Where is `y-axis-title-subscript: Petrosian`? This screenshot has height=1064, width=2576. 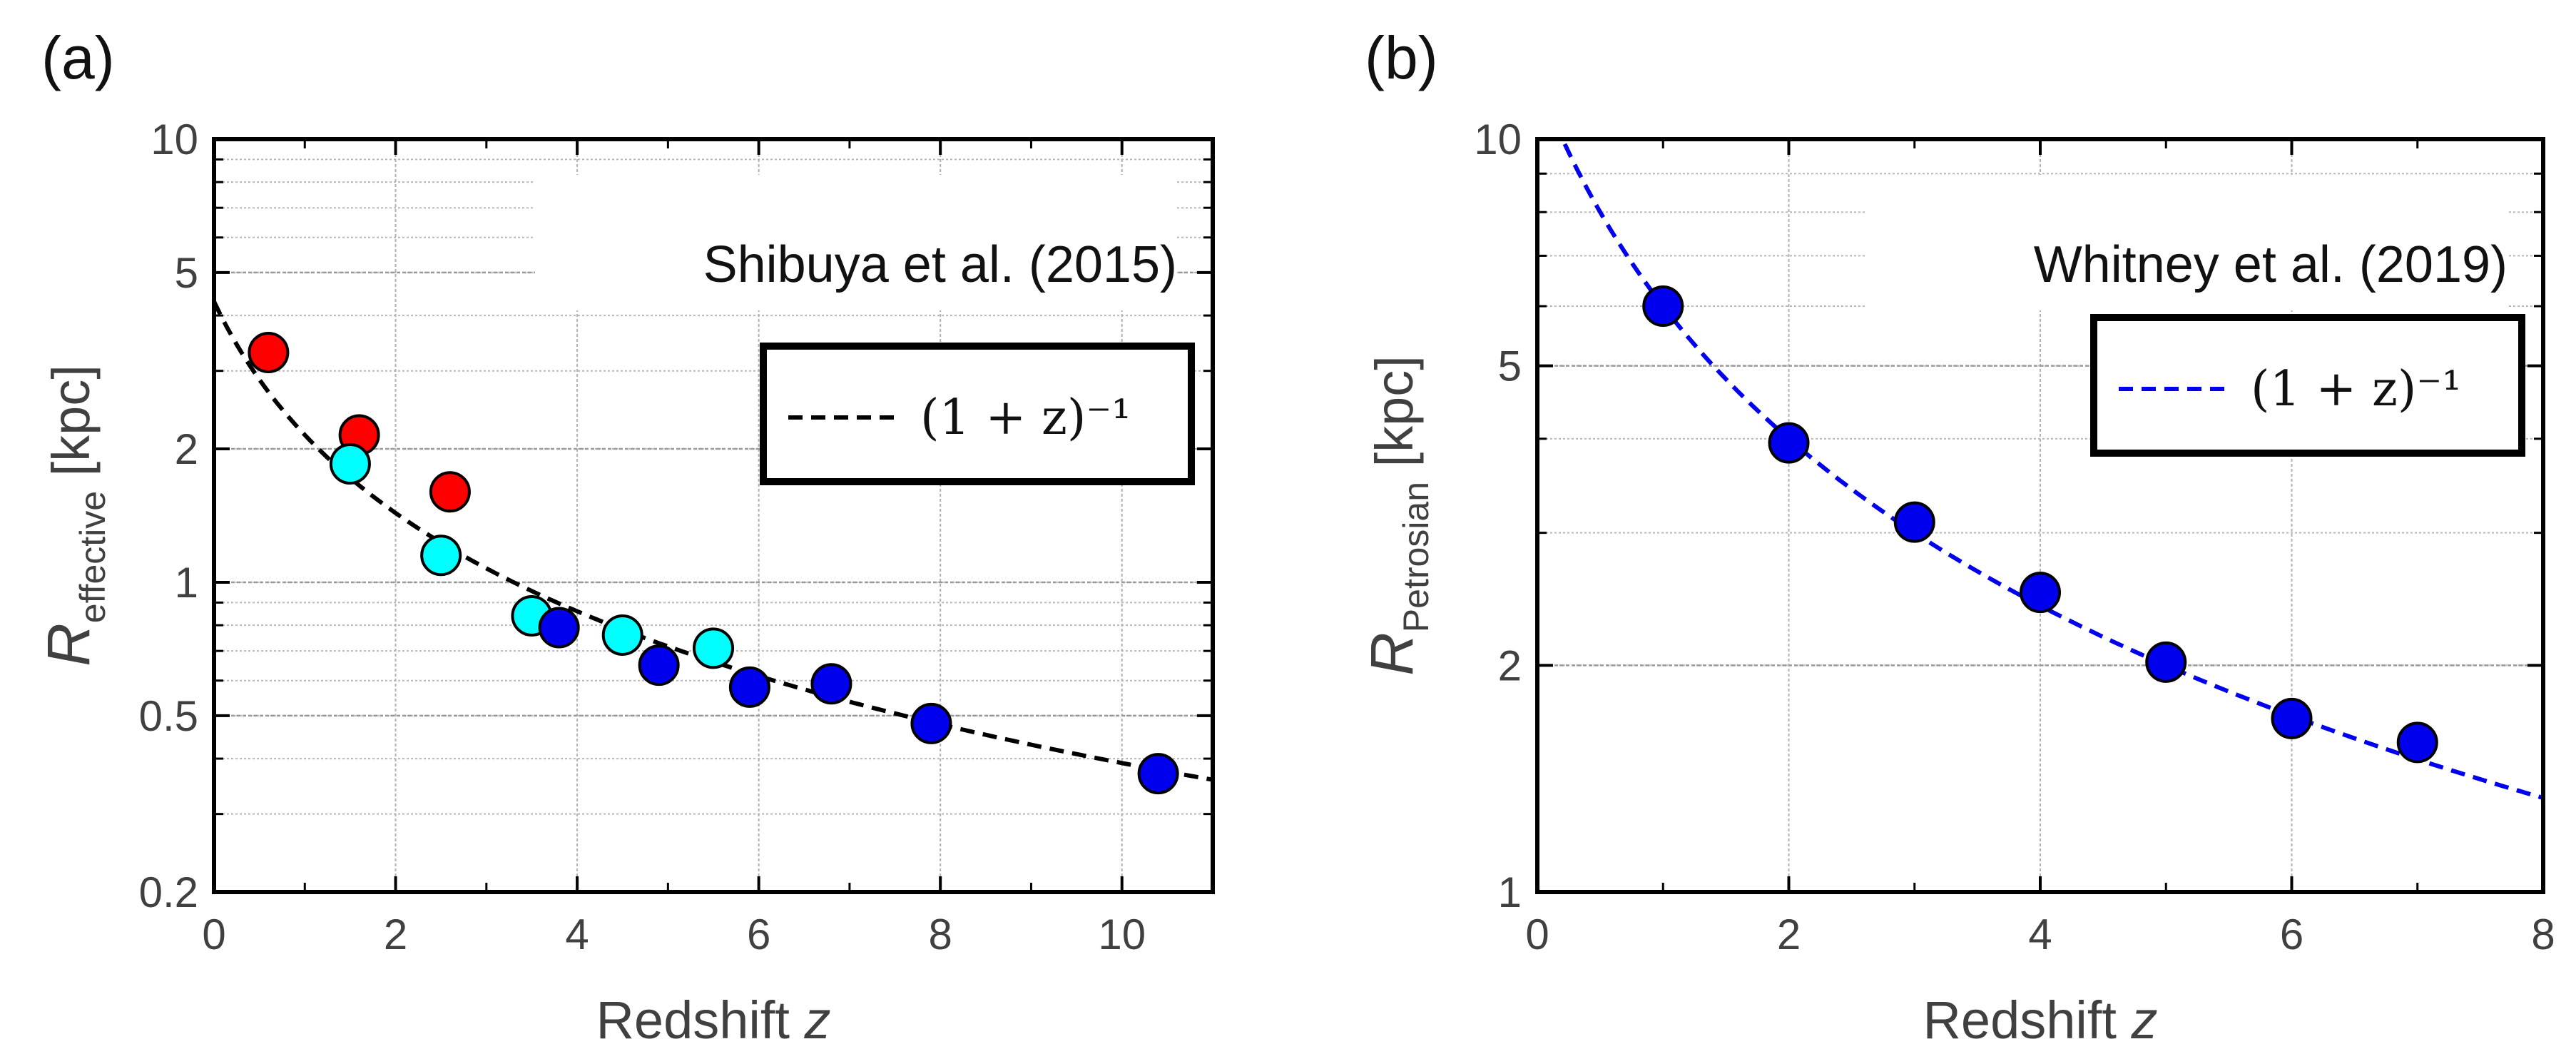
y-axis-title-subscript: Petrosian is located at coordinates (1416, 557).